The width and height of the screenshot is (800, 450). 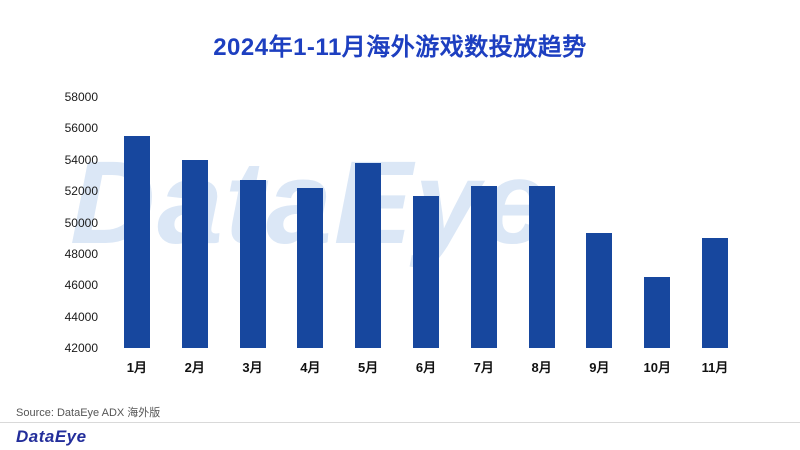 What do you see at coordinates (599, 290) in the screenshot?
I see `bar-9月` at bounding box center [599, 290].